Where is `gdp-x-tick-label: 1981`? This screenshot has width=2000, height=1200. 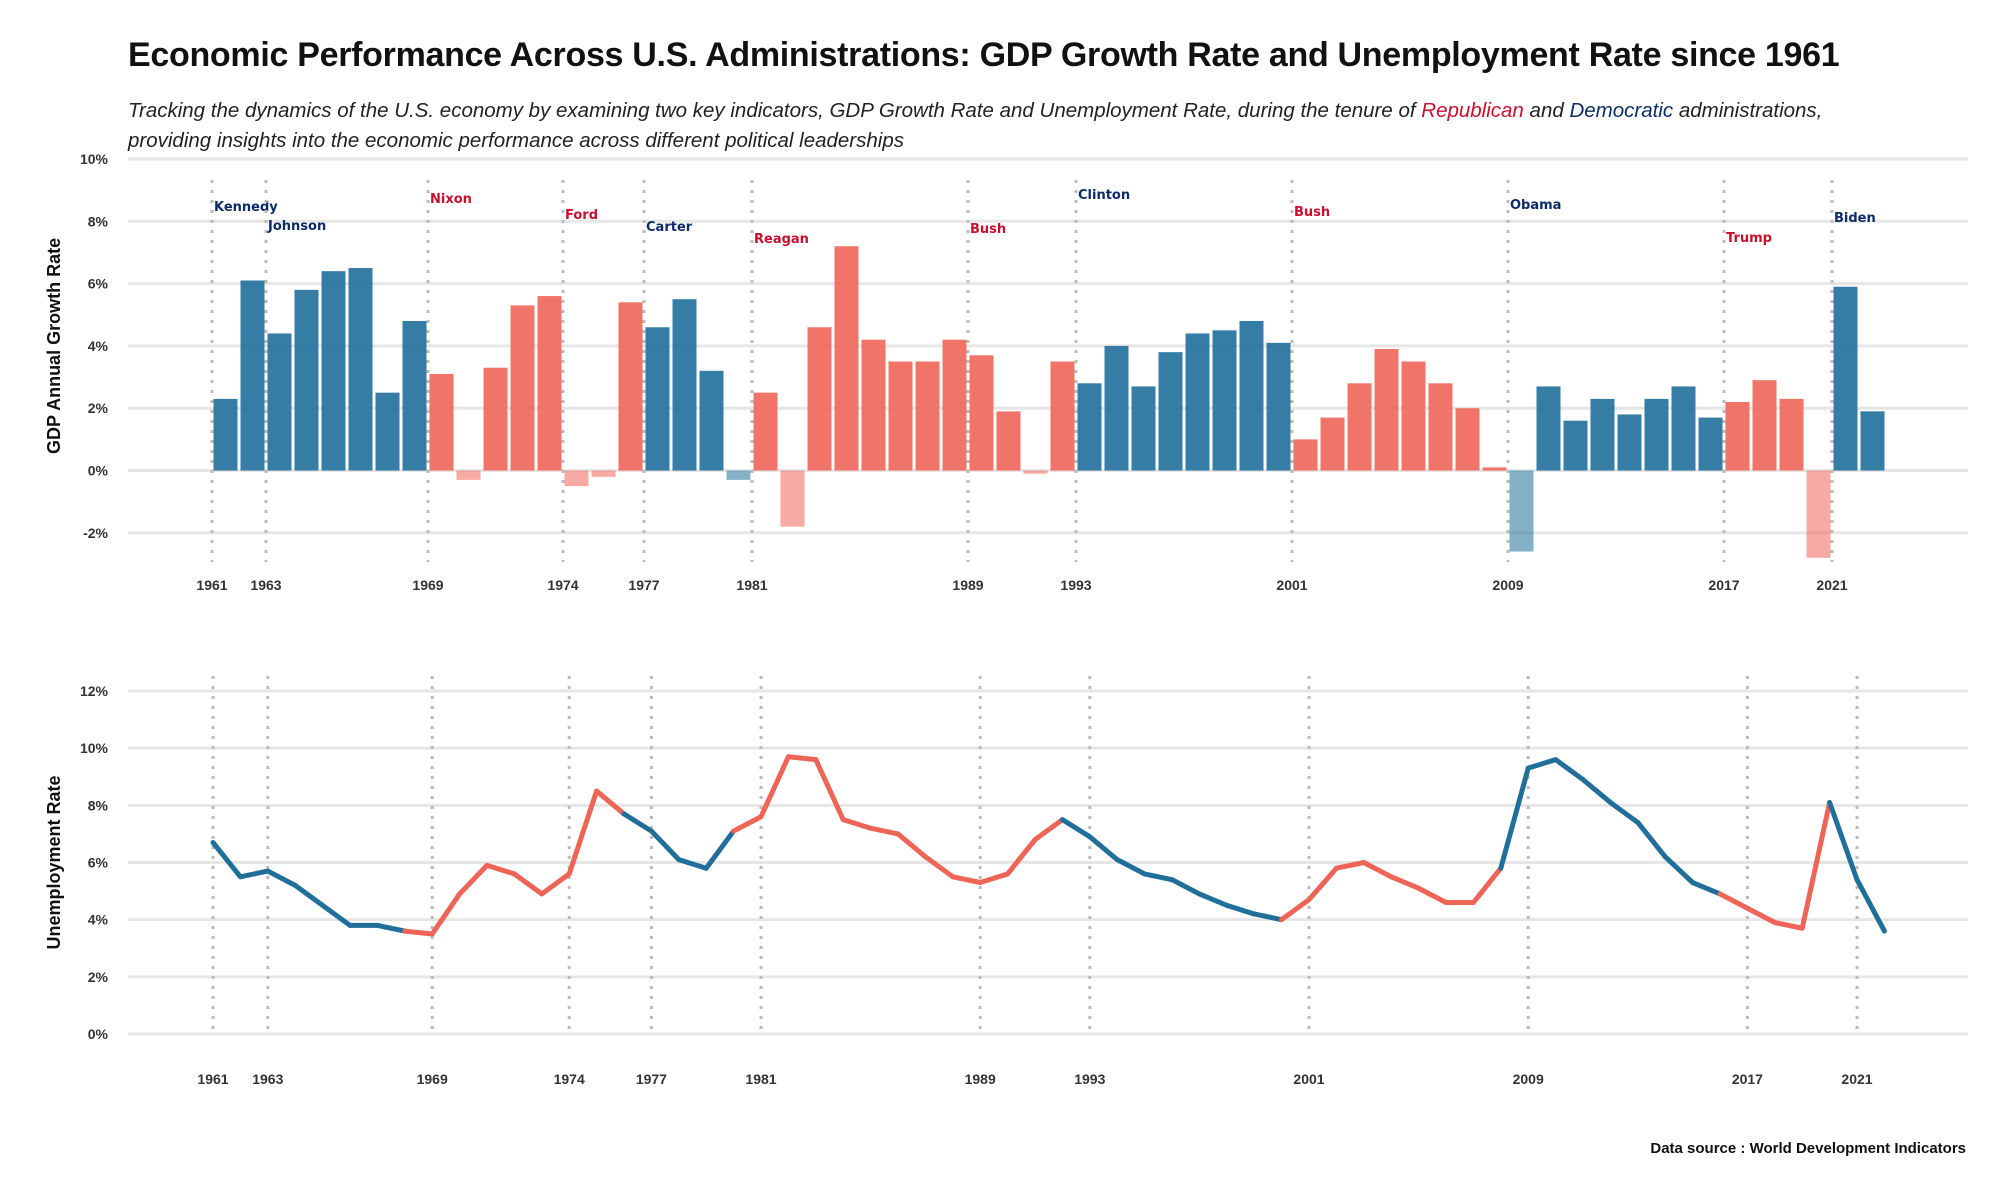 gdp-x-tick-label: 1981 is located at coordinates (751, 585).